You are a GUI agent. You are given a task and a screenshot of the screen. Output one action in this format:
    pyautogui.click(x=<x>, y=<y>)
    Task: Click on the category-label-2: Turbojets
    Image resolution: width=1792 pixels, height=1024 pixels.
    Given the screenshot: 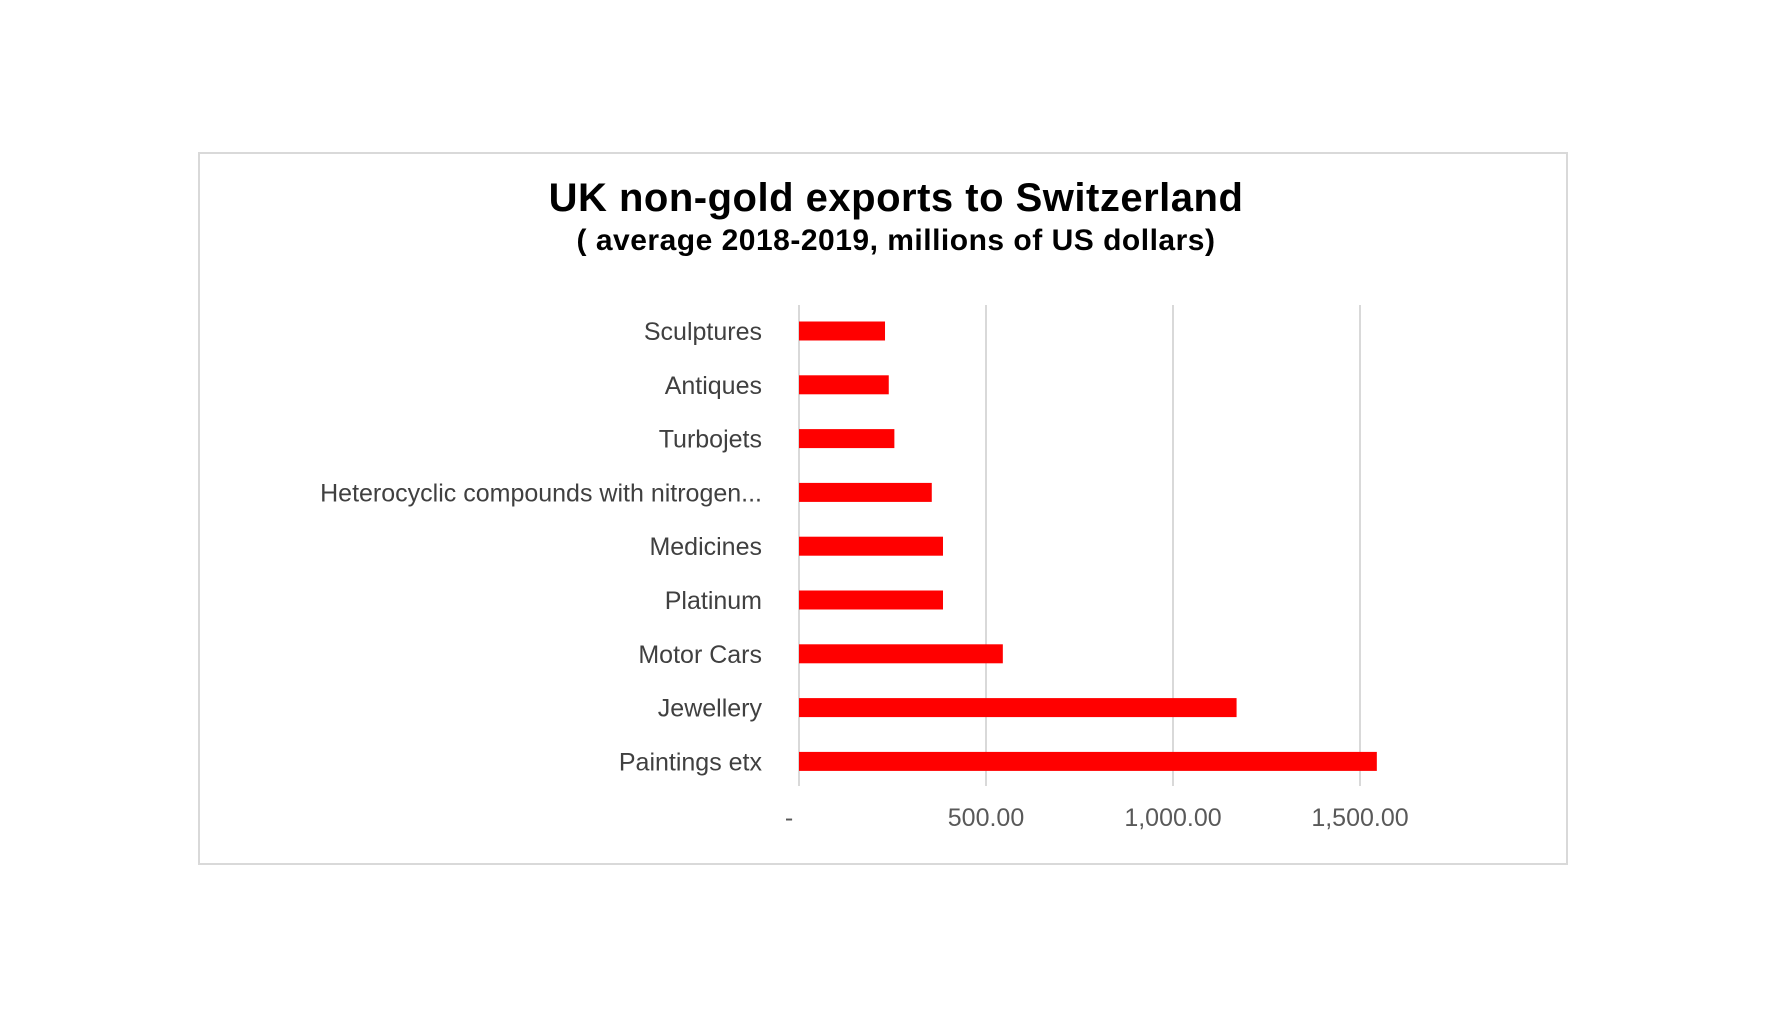 What is the action you would take?
    pyautogui.click(x=710, y=440)
    